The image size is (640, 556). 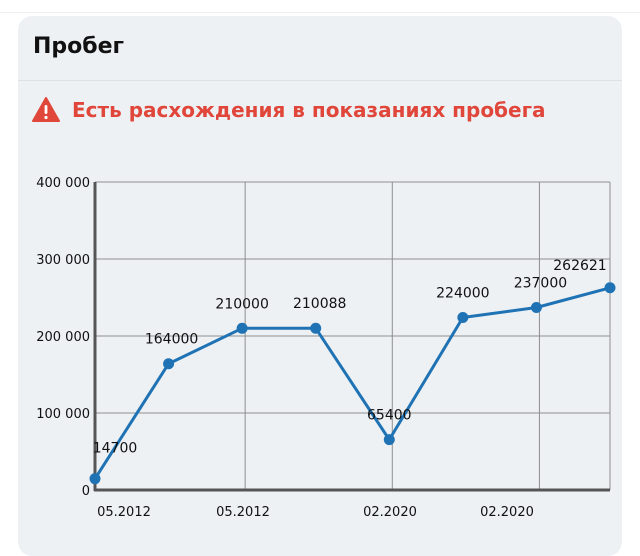 I want to click on data-label: 210088, so click(x=319, y=304).